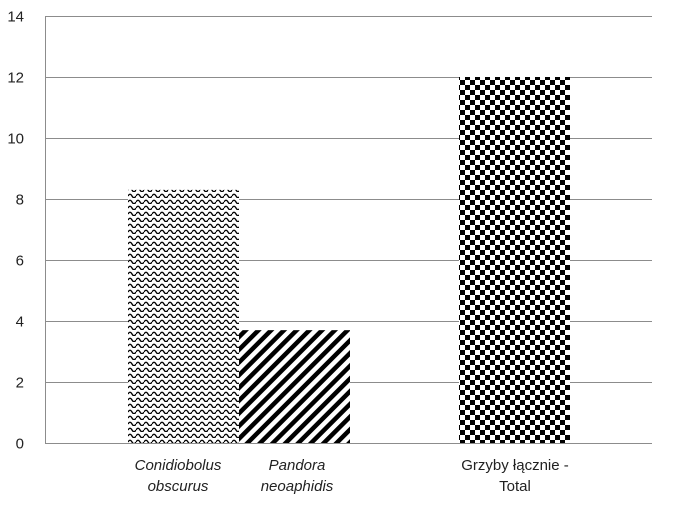  I want to click on x-category-label-line: Total, so click(515, 486).